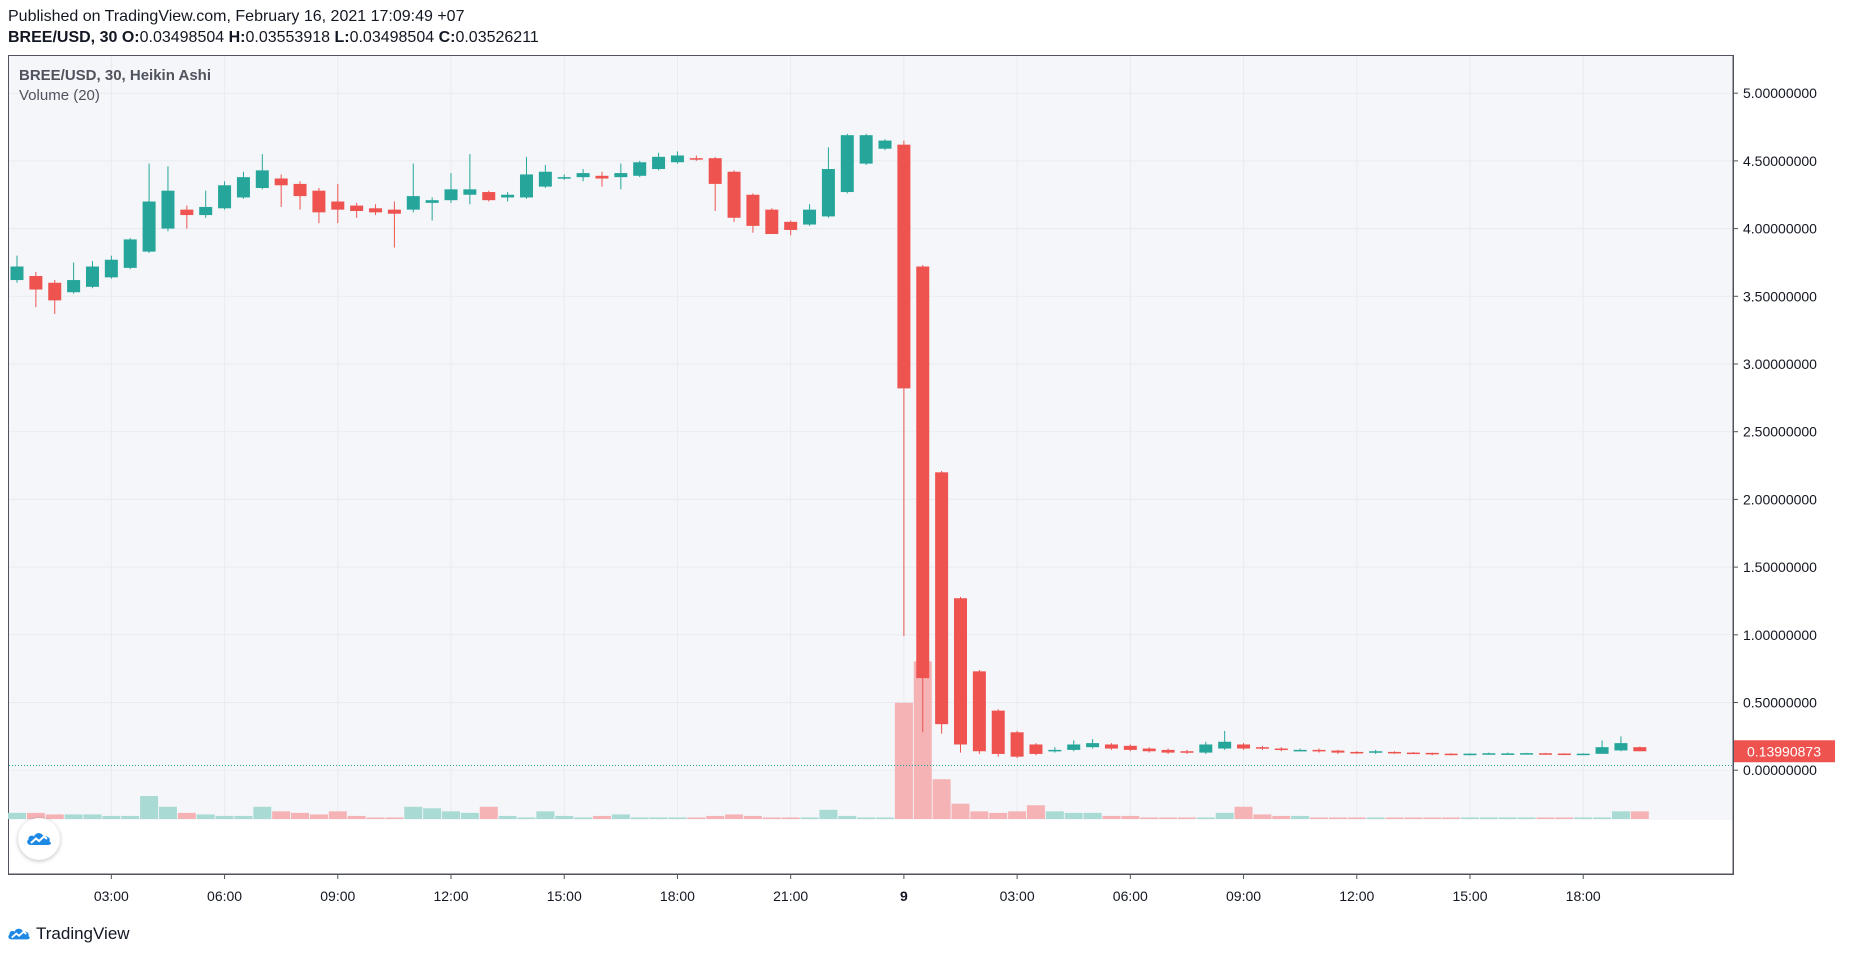 The width and height of the screenshot is (1852, 957). I want to click on x-axis-label: 12:00, so click(1356, 896).